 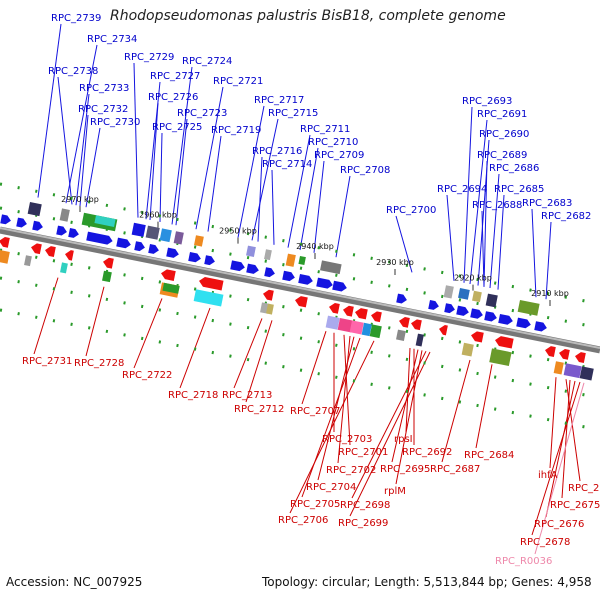 I want to click on plus-gene-label: RPC_2733, so click(x=104, y=88).